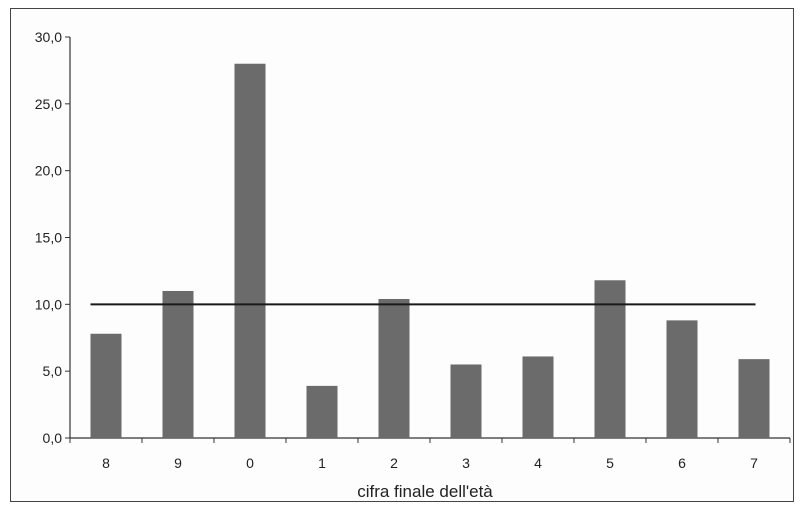  What do you see at coordinates (250, 463) in the screenshot?
I see `x-tick-label: 0` at bounding box center [250, 463].